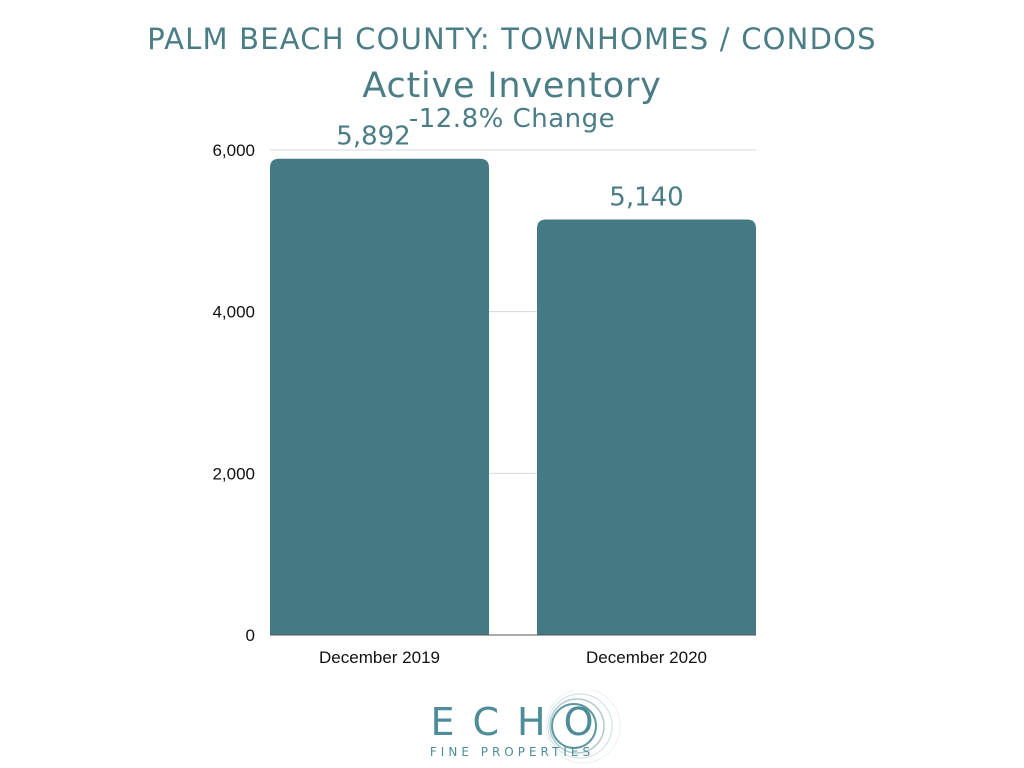  I want to click on y-tick-label: 4,000, so click(233, 312).